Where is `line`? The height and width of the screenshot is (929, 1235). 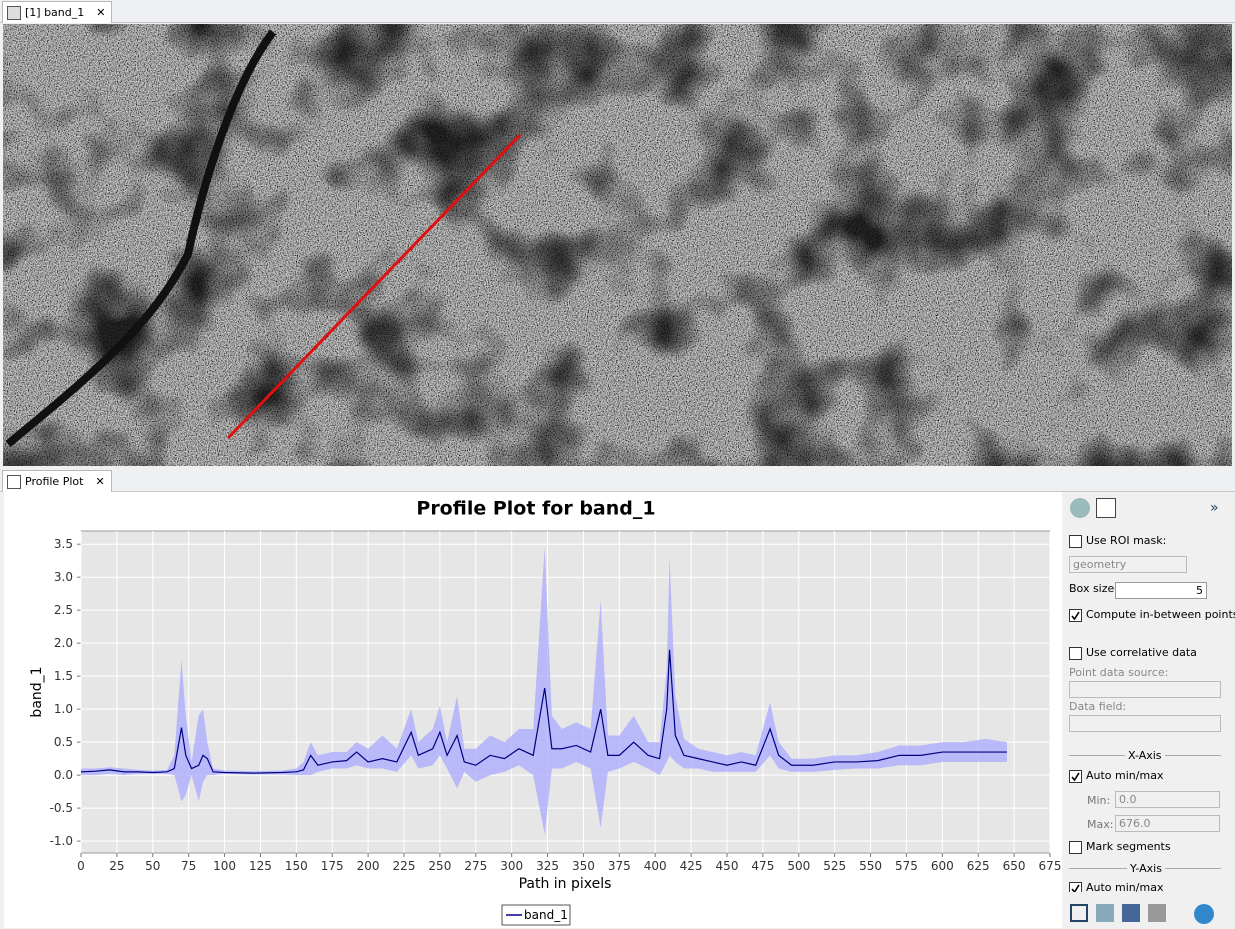
line is located at coordinates (543, 711).